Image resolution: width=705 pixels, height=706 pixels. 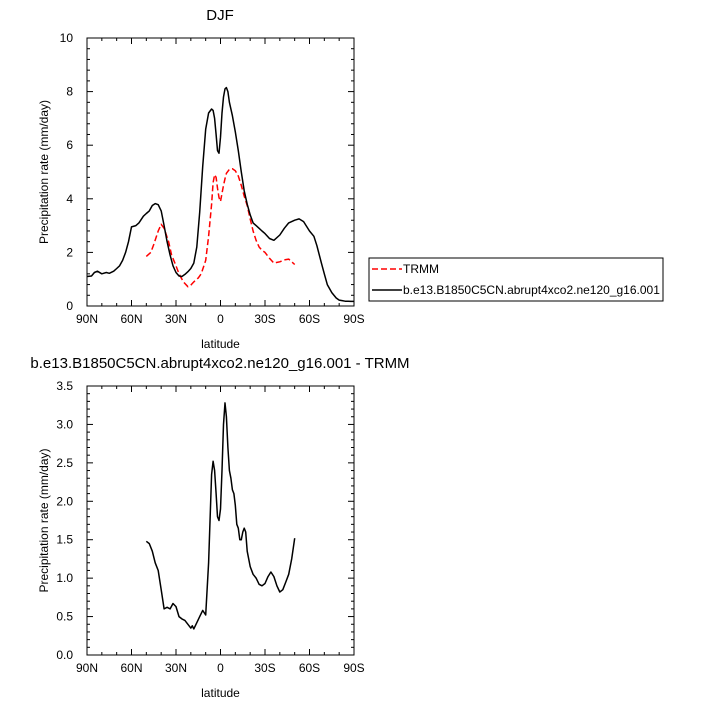 I want to click on top-plot-frame, so click(x=220, y=172).